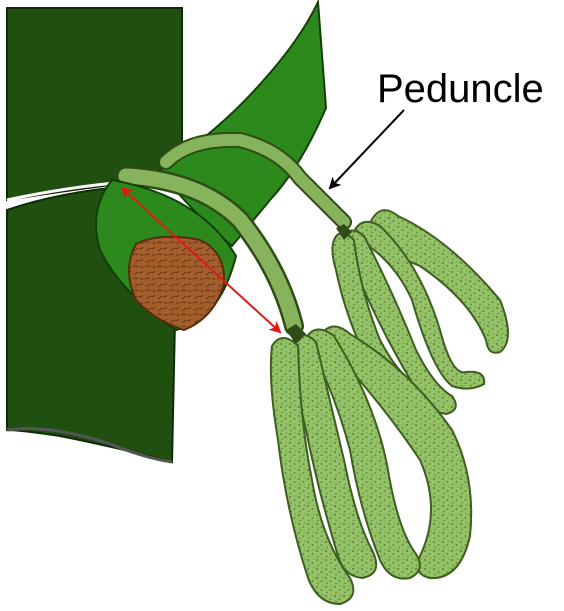 This screenshot has height=611, width=564. I want to click on stem-base-shadow, so click(89, 445).